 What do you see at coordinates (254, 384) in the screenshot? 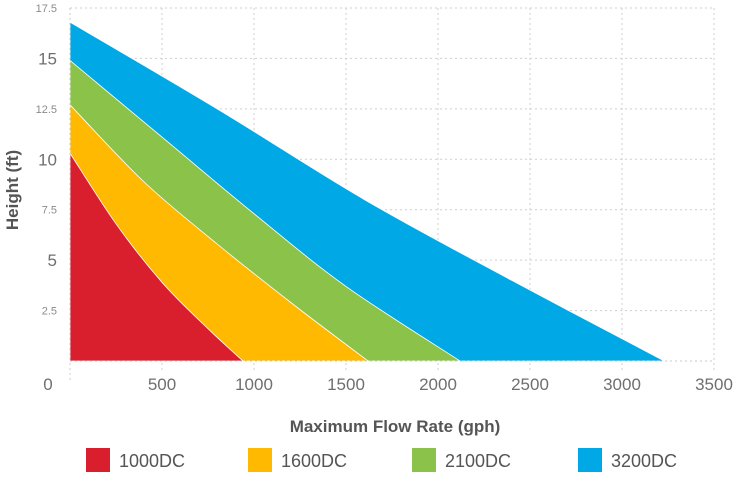
I see `x-tick-label: 1000` at bounding box center [254, 384].